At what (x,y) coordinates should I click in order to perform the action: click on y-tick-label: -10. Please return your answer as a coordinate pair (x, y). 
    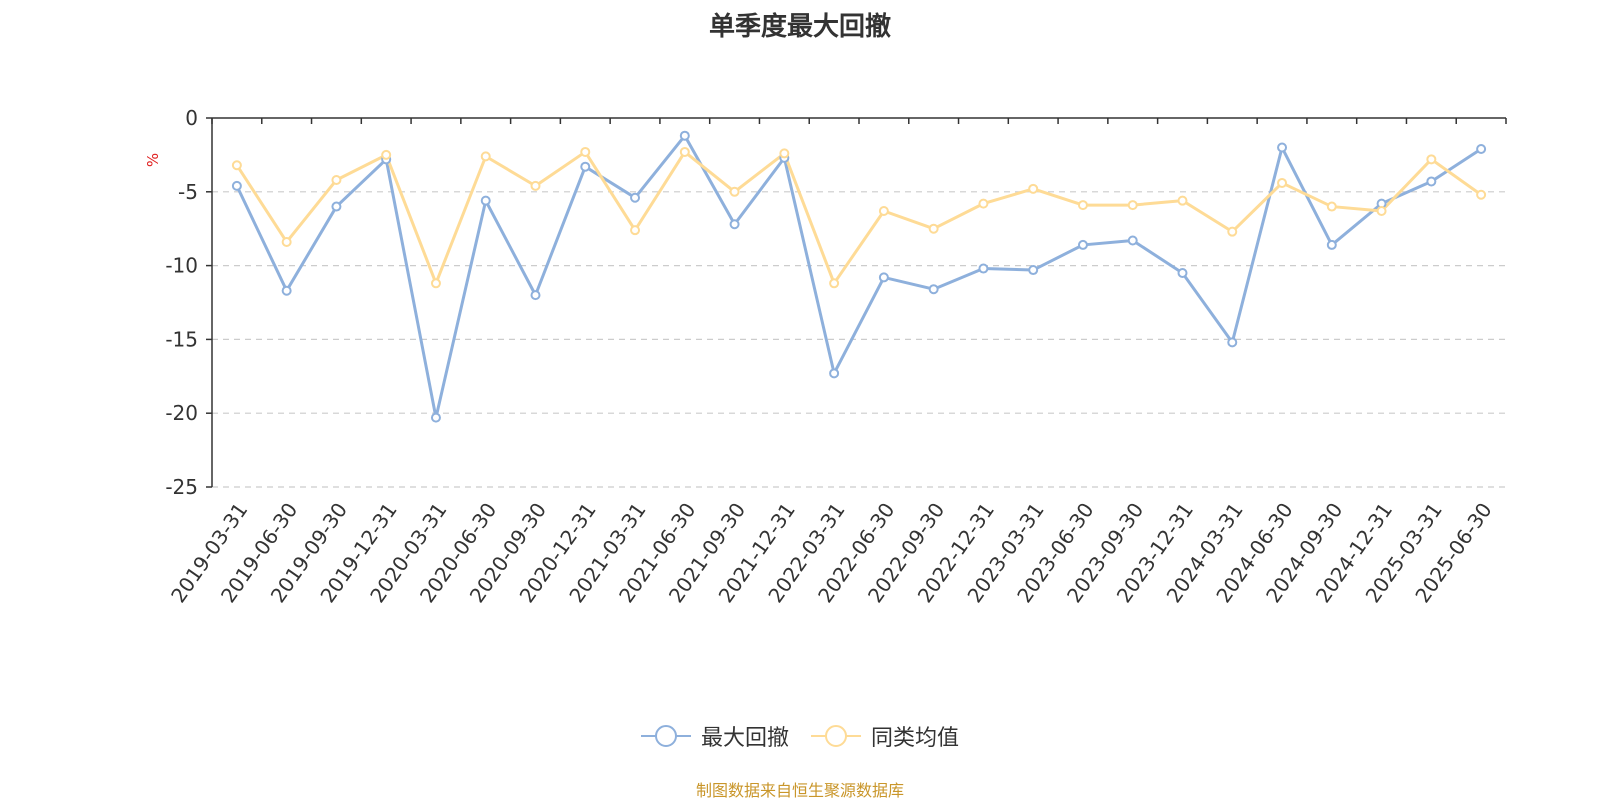
    Looking at the image, I should click on (181, 266).